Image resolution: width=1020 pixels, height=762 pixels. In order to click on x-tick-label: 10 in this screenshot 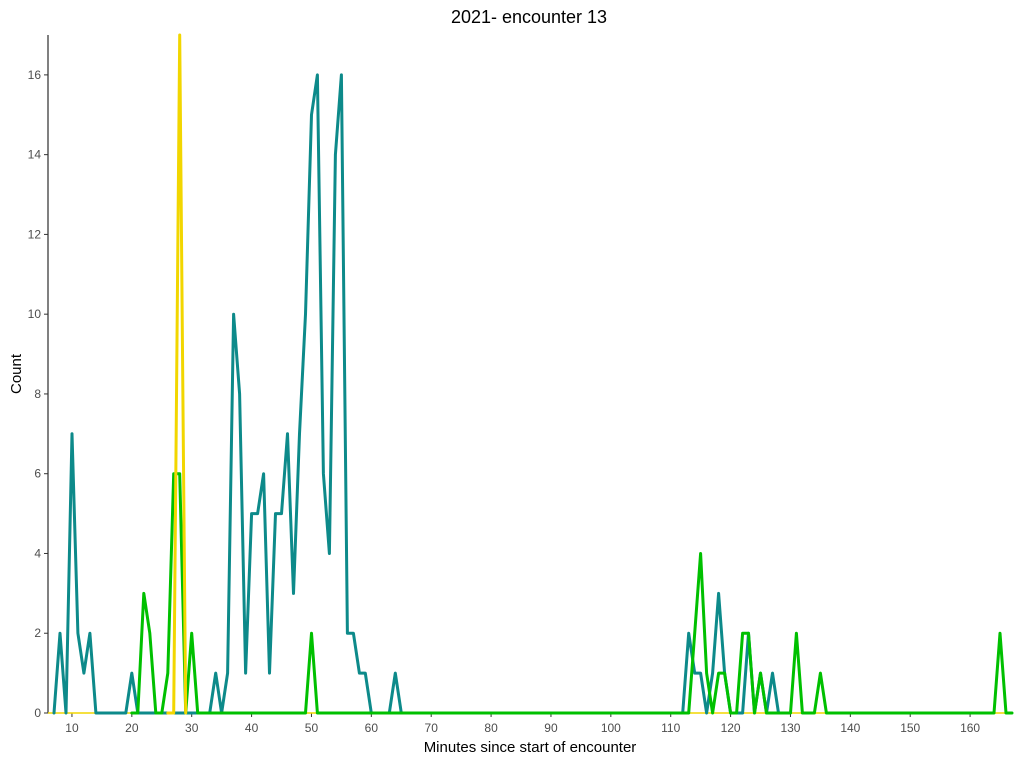, I will do `click(72, 728)`.